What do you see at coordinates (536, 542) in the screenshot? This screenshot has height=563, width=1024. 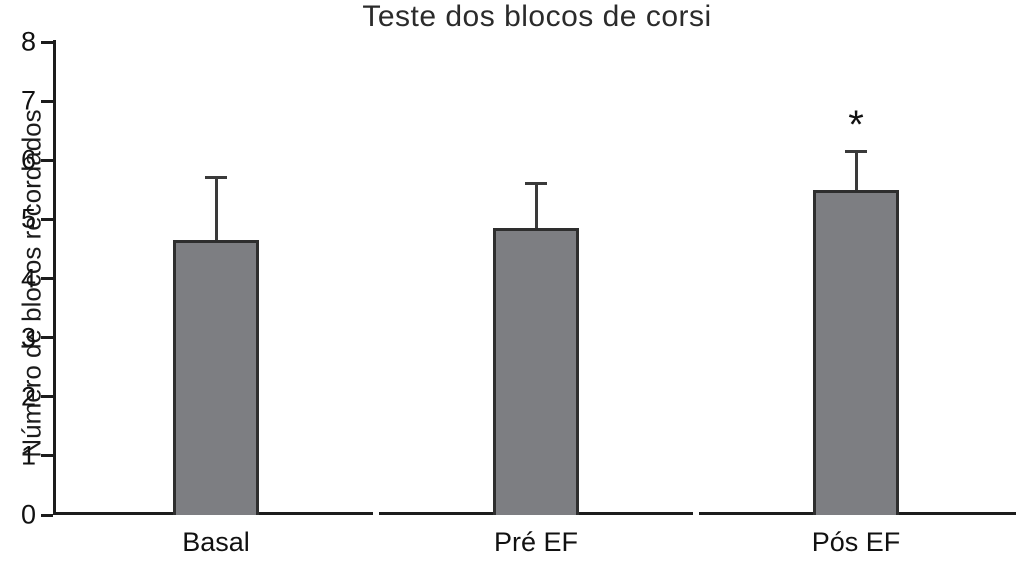 I see `x-category-label: Pré EF` at bounding box center [536, 542].